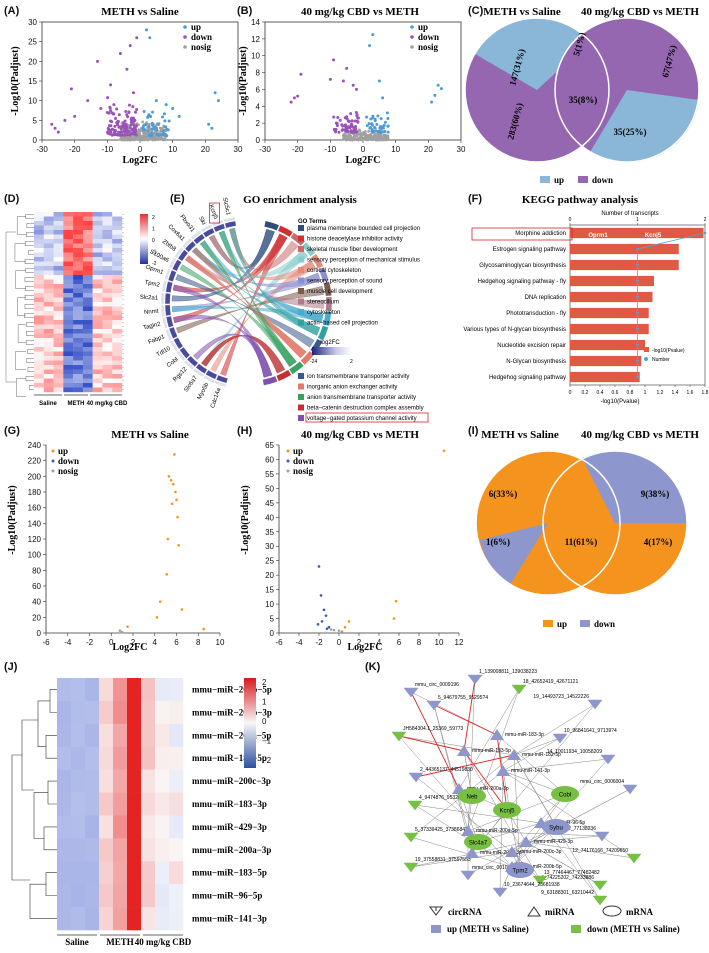  Describe the element at coordinates (238, 149) in the screenshot. I see `x-tick-label: 30` at that location.